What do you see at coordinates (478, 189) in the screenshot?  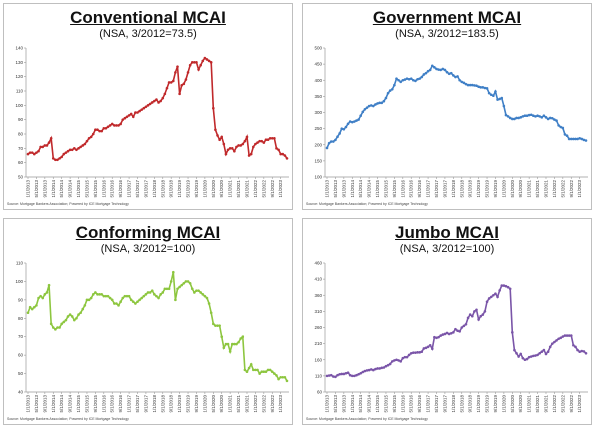 I see `x-tick-label: 1/1/2019` at bounding box center [478, 189].